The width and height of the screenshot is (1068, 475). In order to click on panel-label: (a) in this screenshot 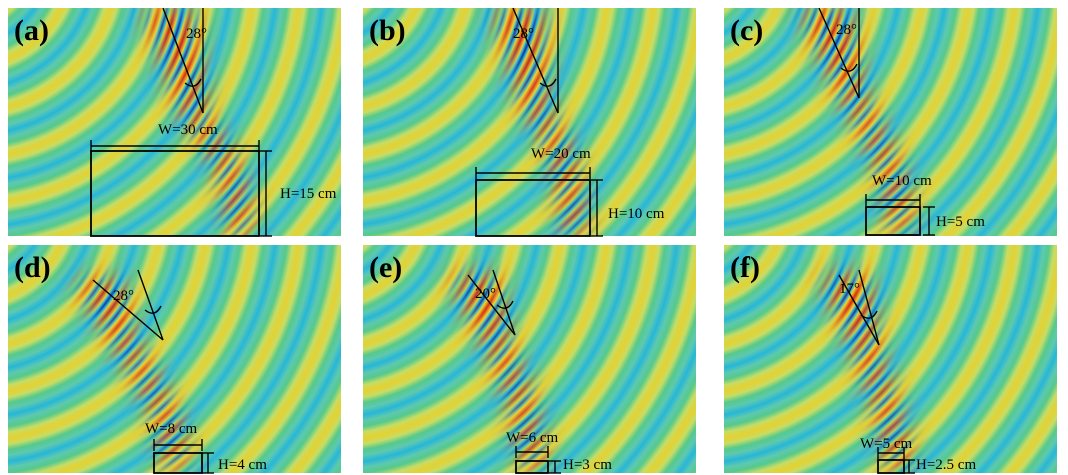, I will do `click(31, 30)`.